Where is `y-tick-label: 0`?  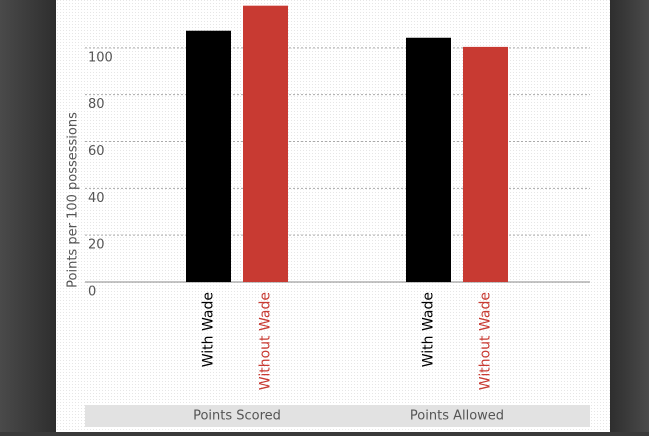 y-tick-label: 0 is located at coordinates (92, 292).